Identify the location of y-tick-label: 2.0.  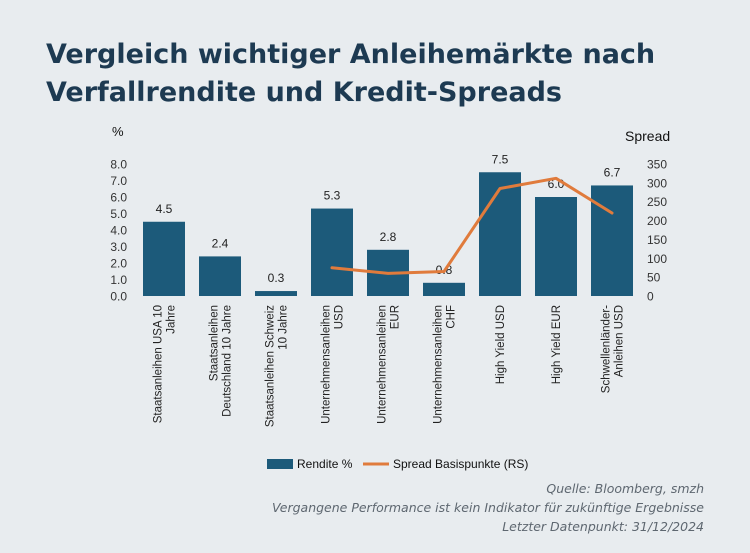
(118, 264).